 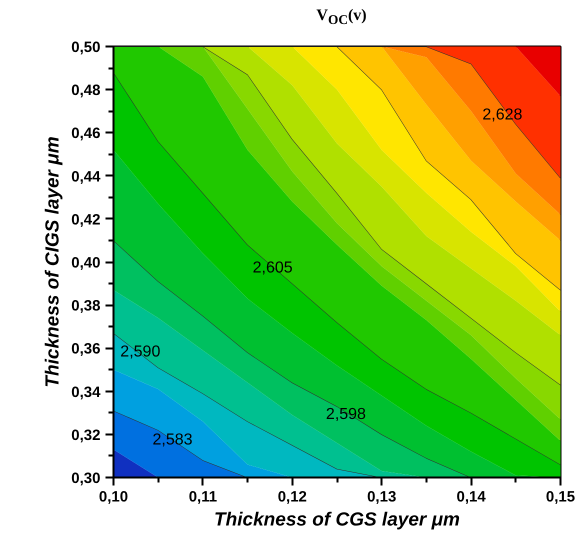 What do you see at coordinates (337, 520) in the screenshot?
I see `x-axis-title: Thickness of CGS layer μm` at bounding box center [337, 520].